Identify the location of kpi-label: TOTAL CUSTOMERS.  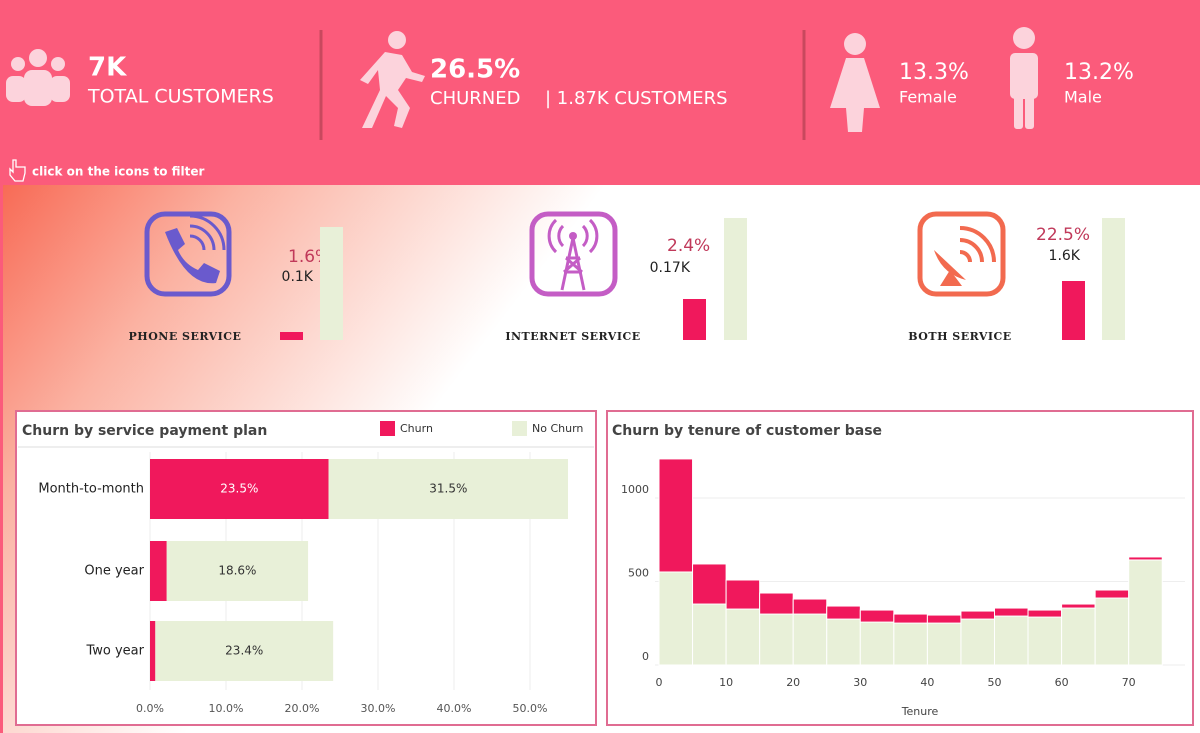
(180, 97).